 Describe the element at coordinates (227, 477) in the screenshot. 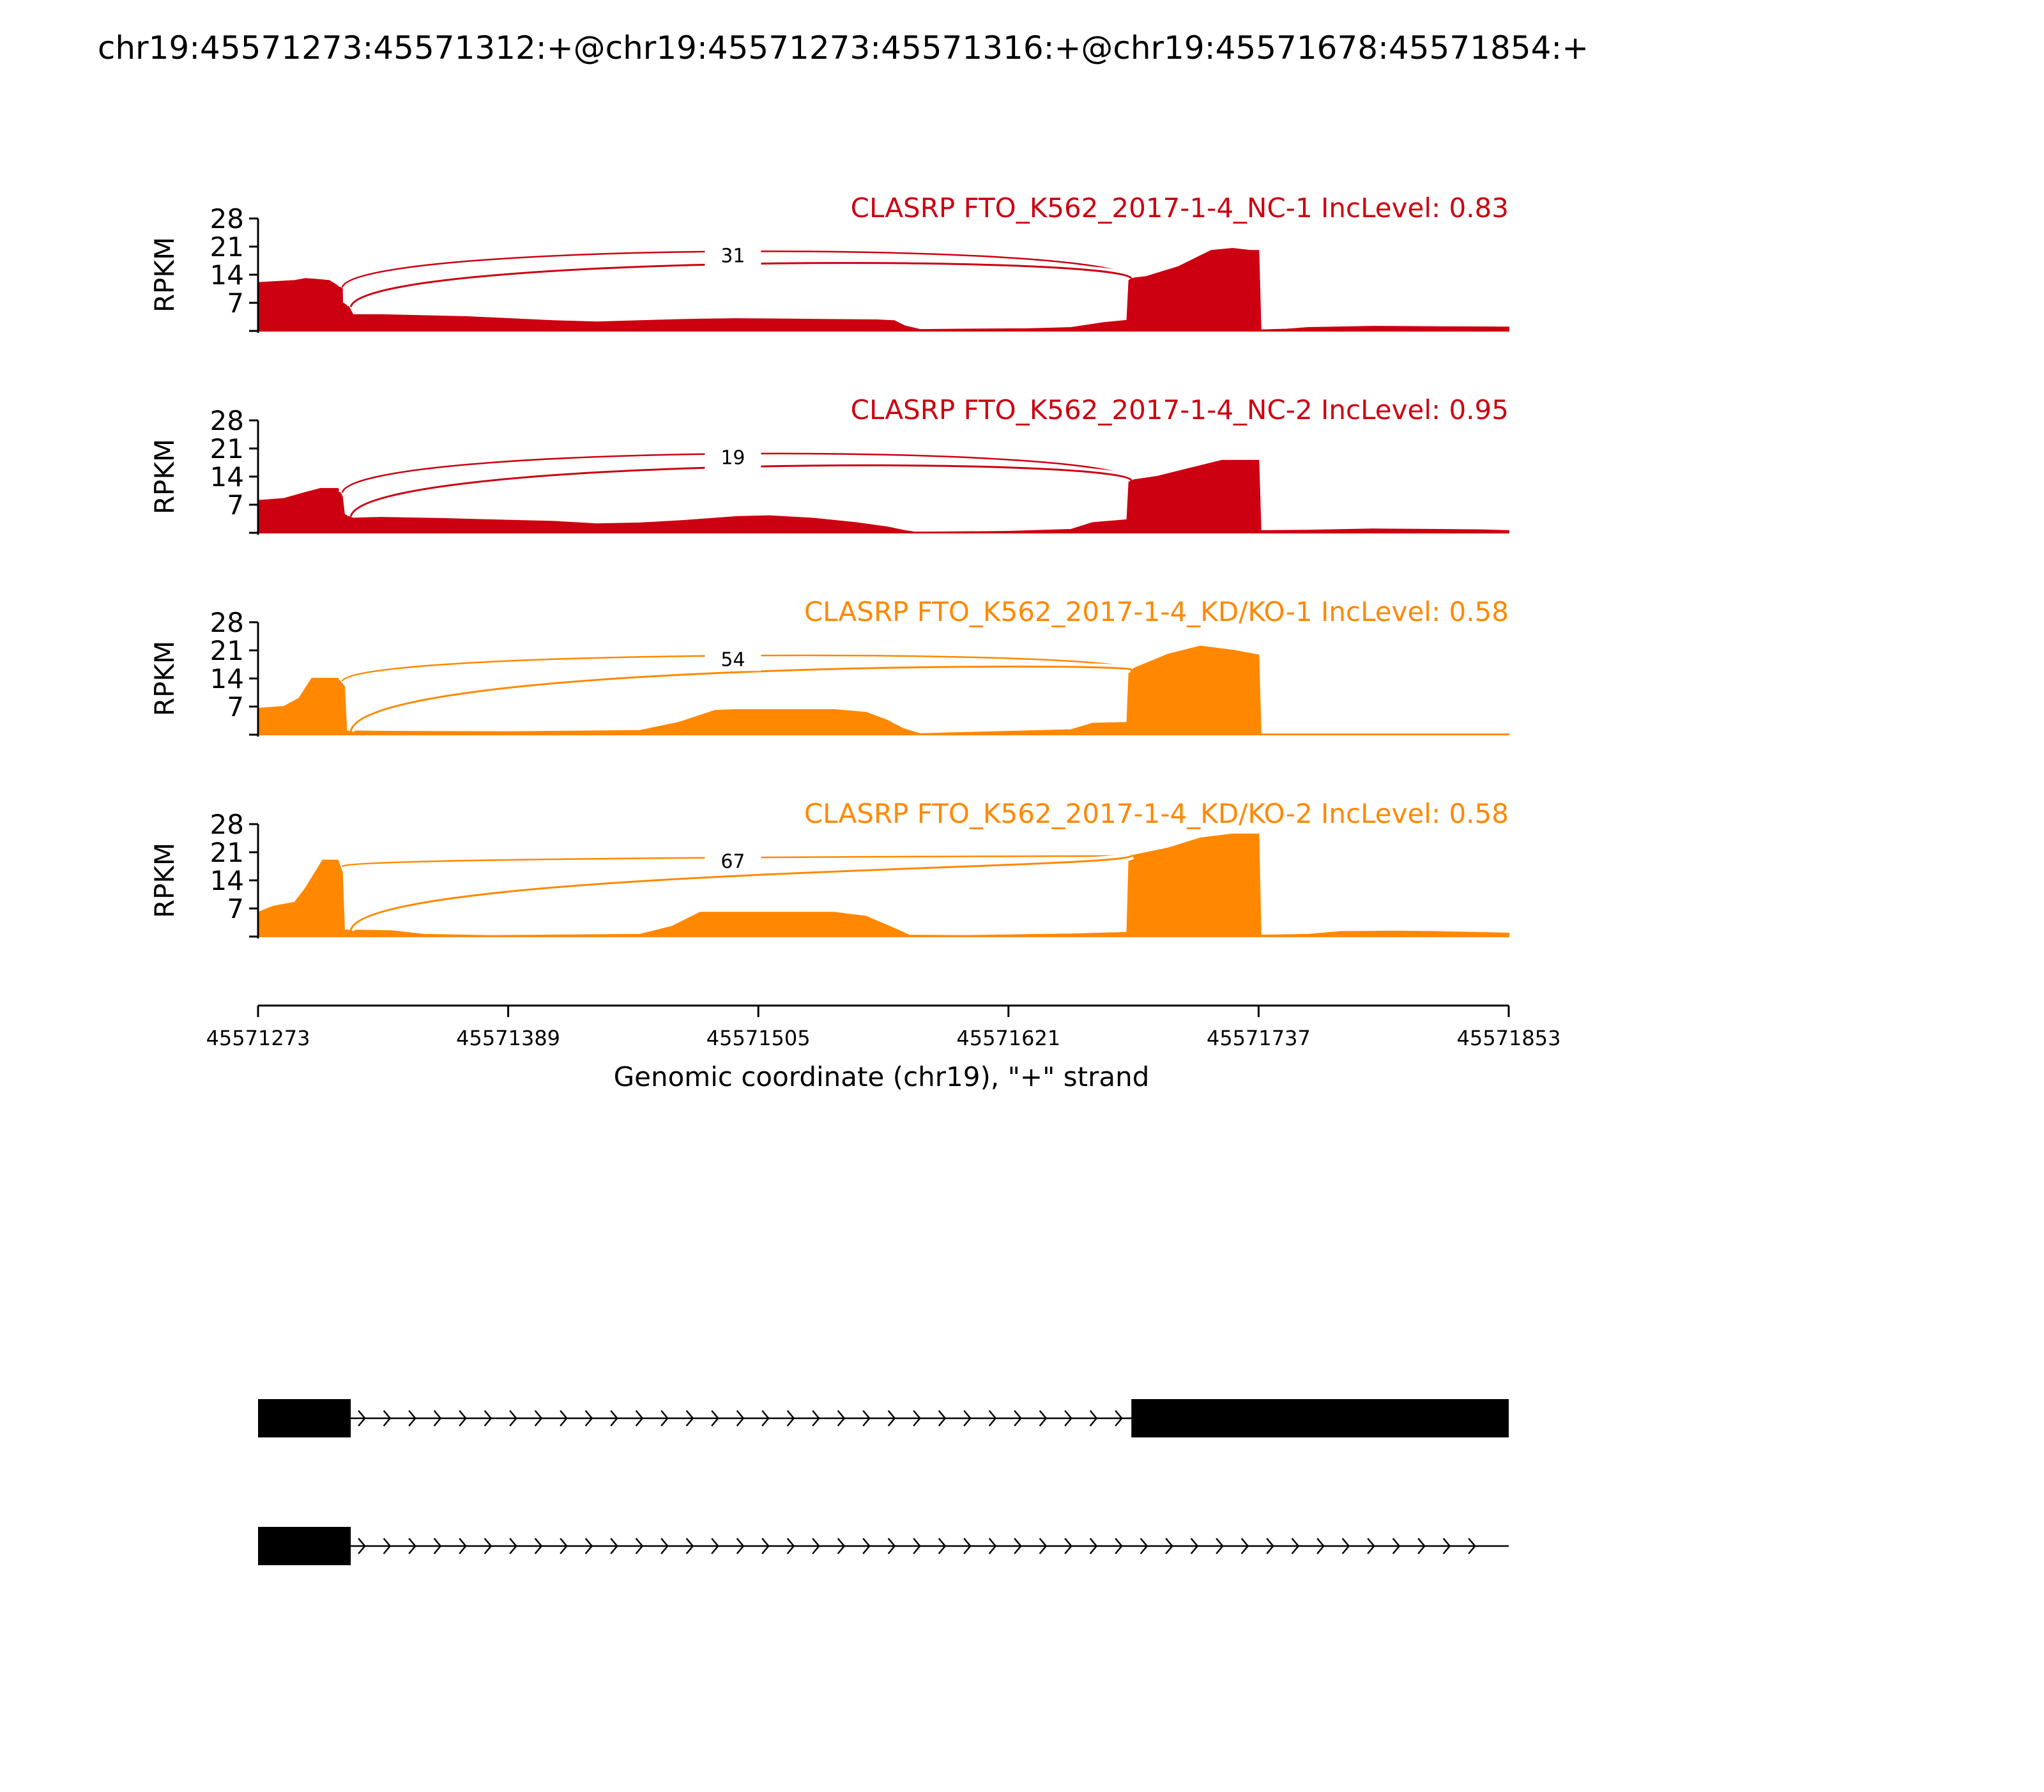

I see `y-tick-label: 14` at that location.